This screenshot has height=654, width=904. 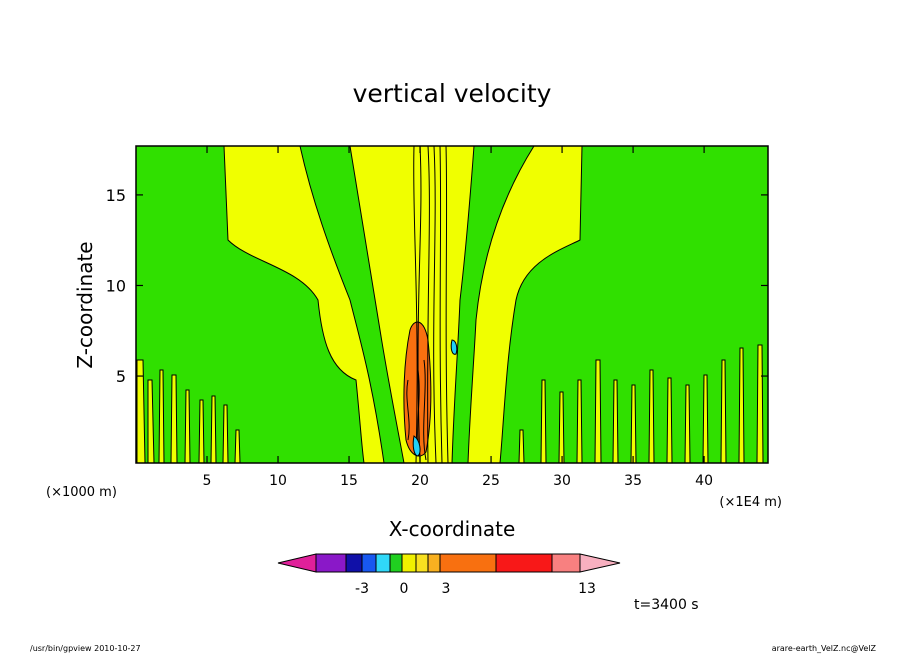 I want to click on chart-title: vertical velocity, so click(x=452, y=93).